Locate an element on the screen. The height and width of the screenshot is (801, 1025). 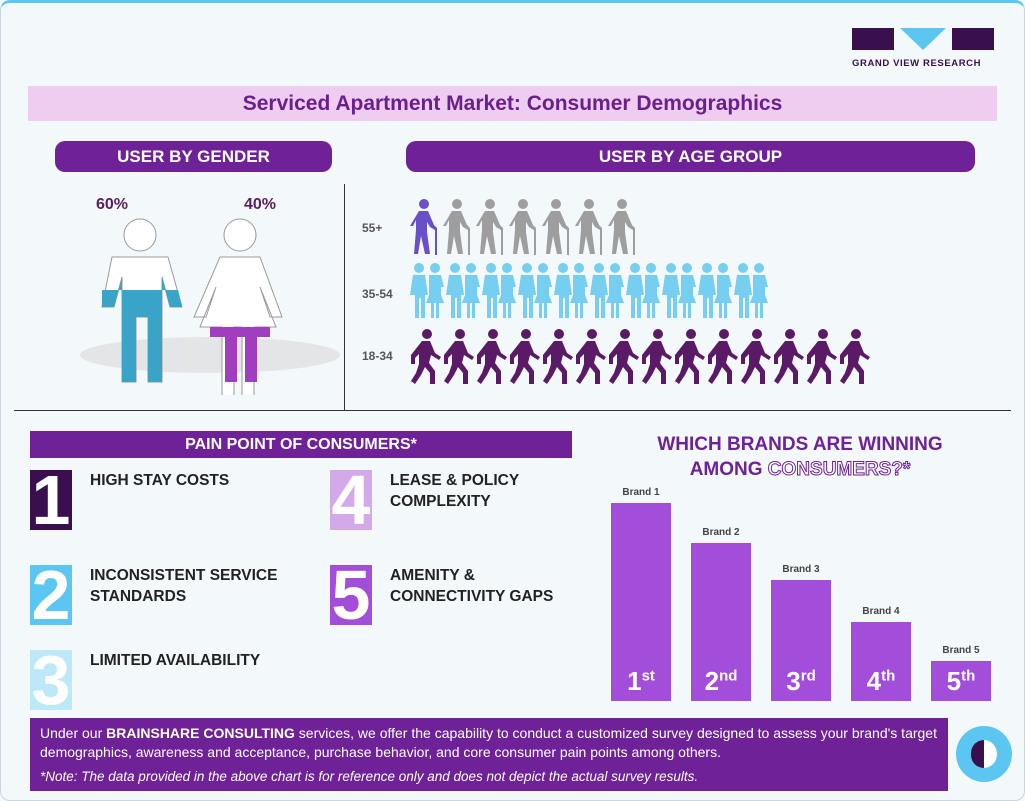
pain-point-text: HIGH STAY COSTS is located at coordinates (160, 480).